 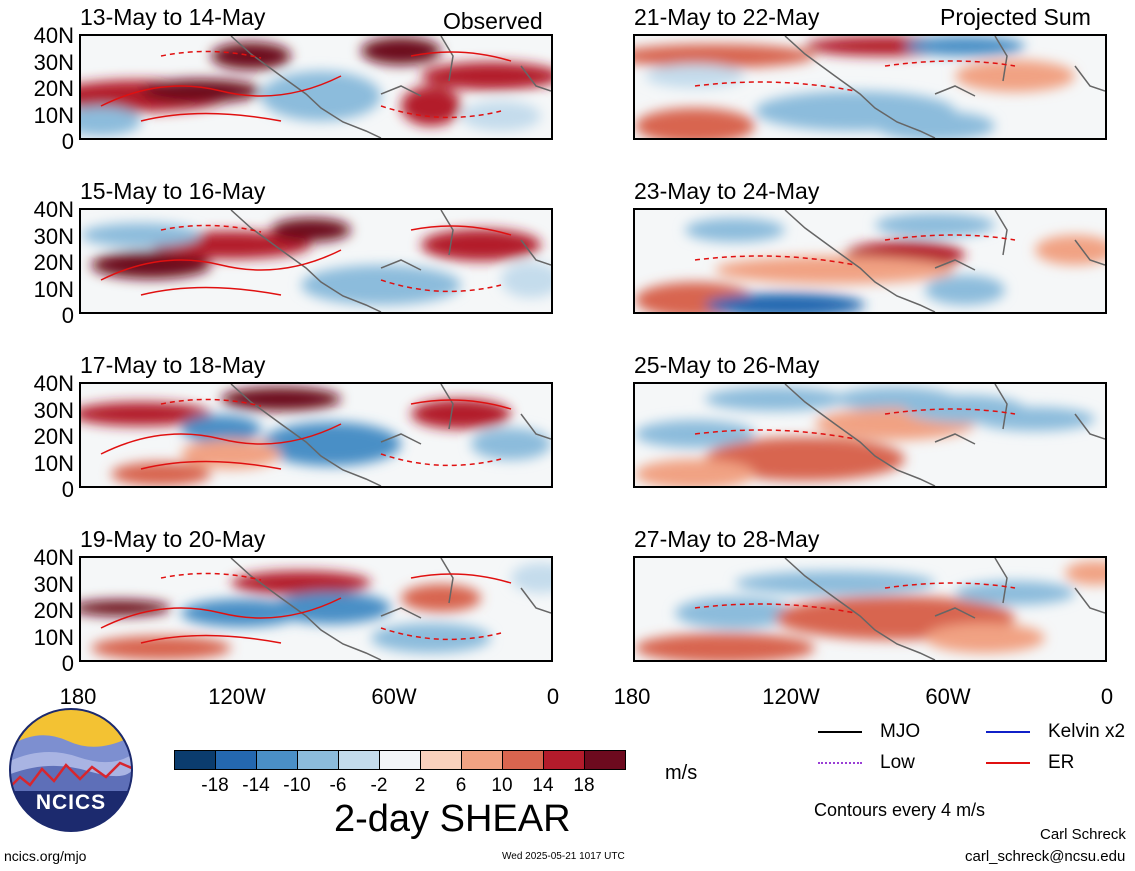 I want to click on colorbar-label: -2, so click(x=379, y=785).